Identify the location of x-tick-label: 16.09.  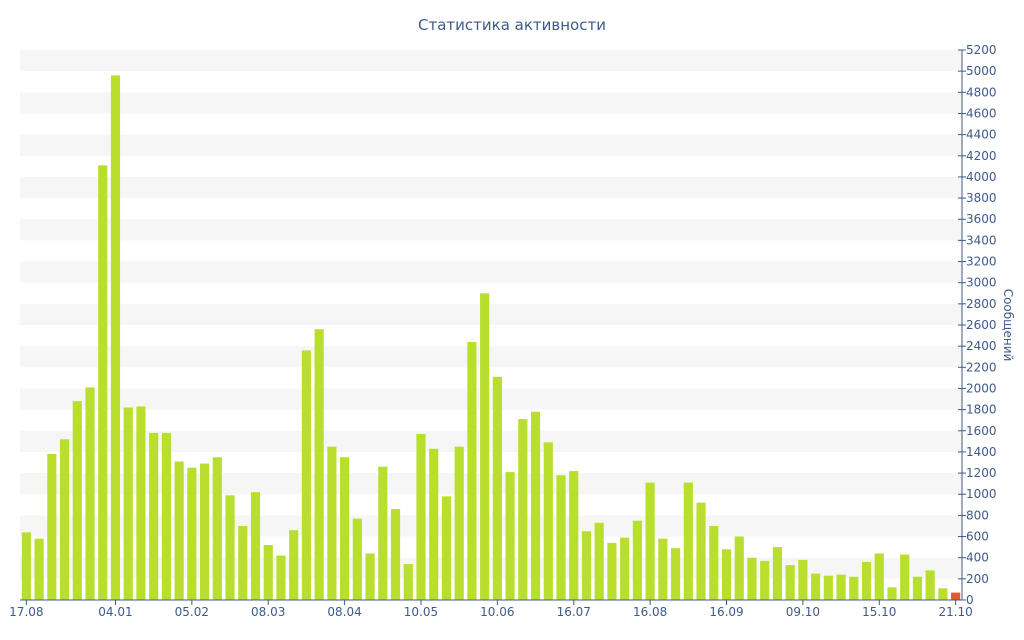
(726, 612).